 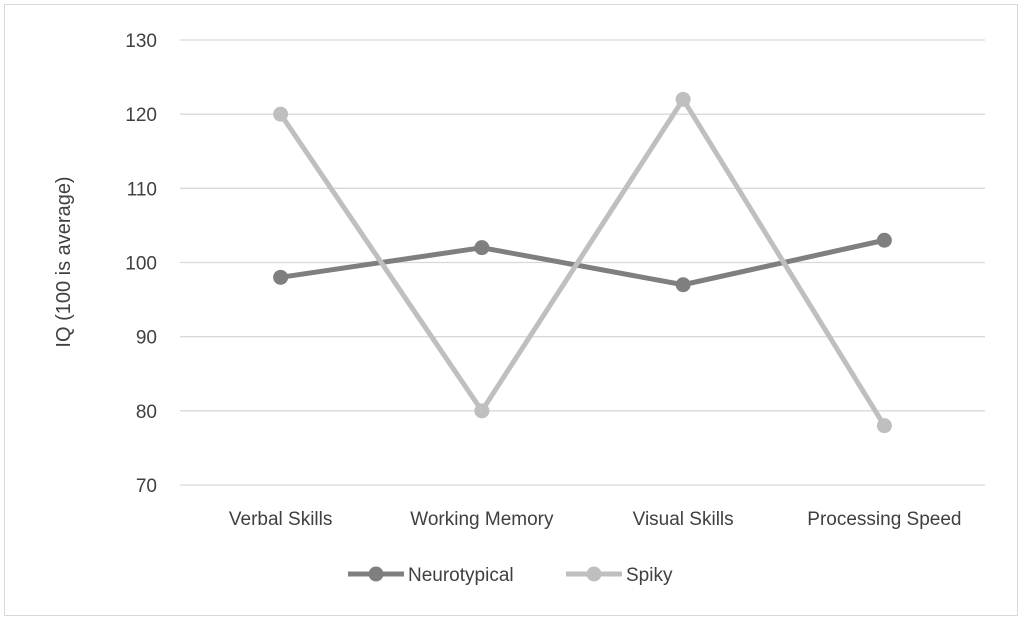 What do you see at coordinates (146, 412) in the screenshot?
I see `y-tick-label: 80` at bounding box center [146, 412].